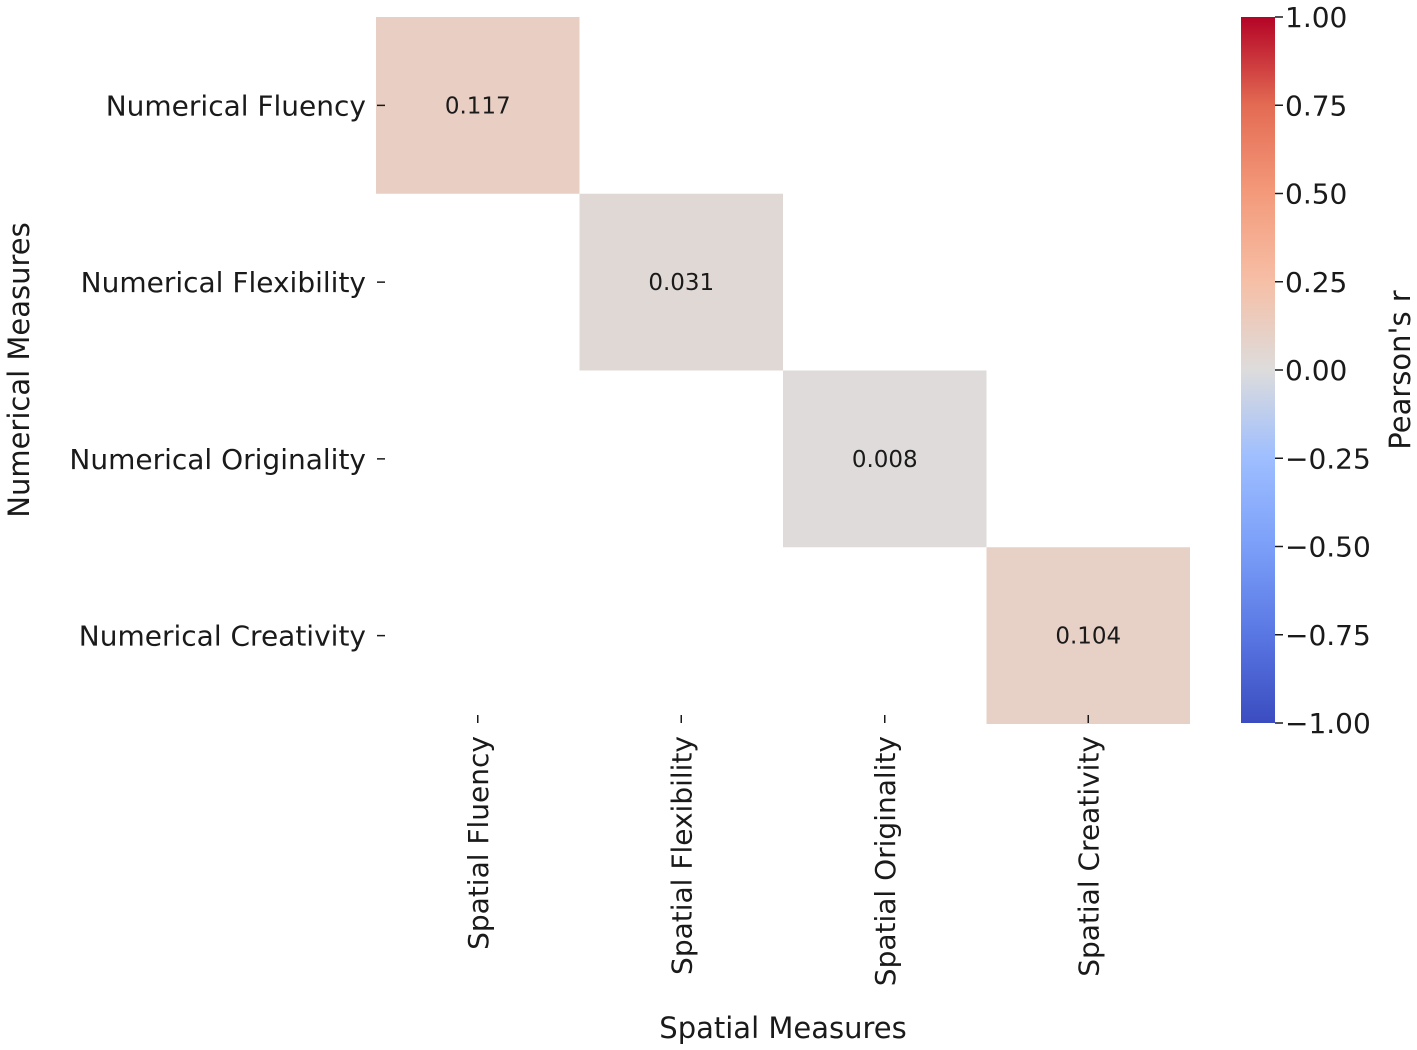 Image resolution: width=1417 pixels, height=1050 pixels. I want to click on cell-value-label: 0.008, so click(885, 460).